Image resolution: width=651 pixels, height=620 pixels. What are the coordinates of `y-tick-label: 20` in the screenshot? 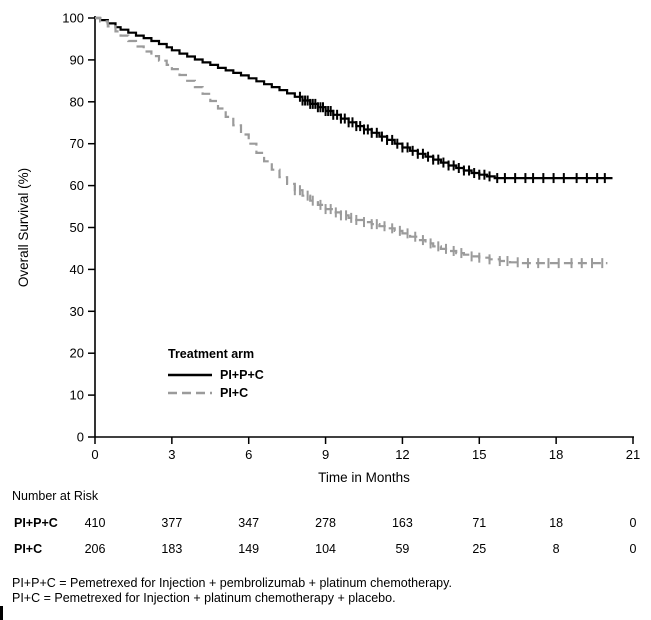 It's located at (77, 353).